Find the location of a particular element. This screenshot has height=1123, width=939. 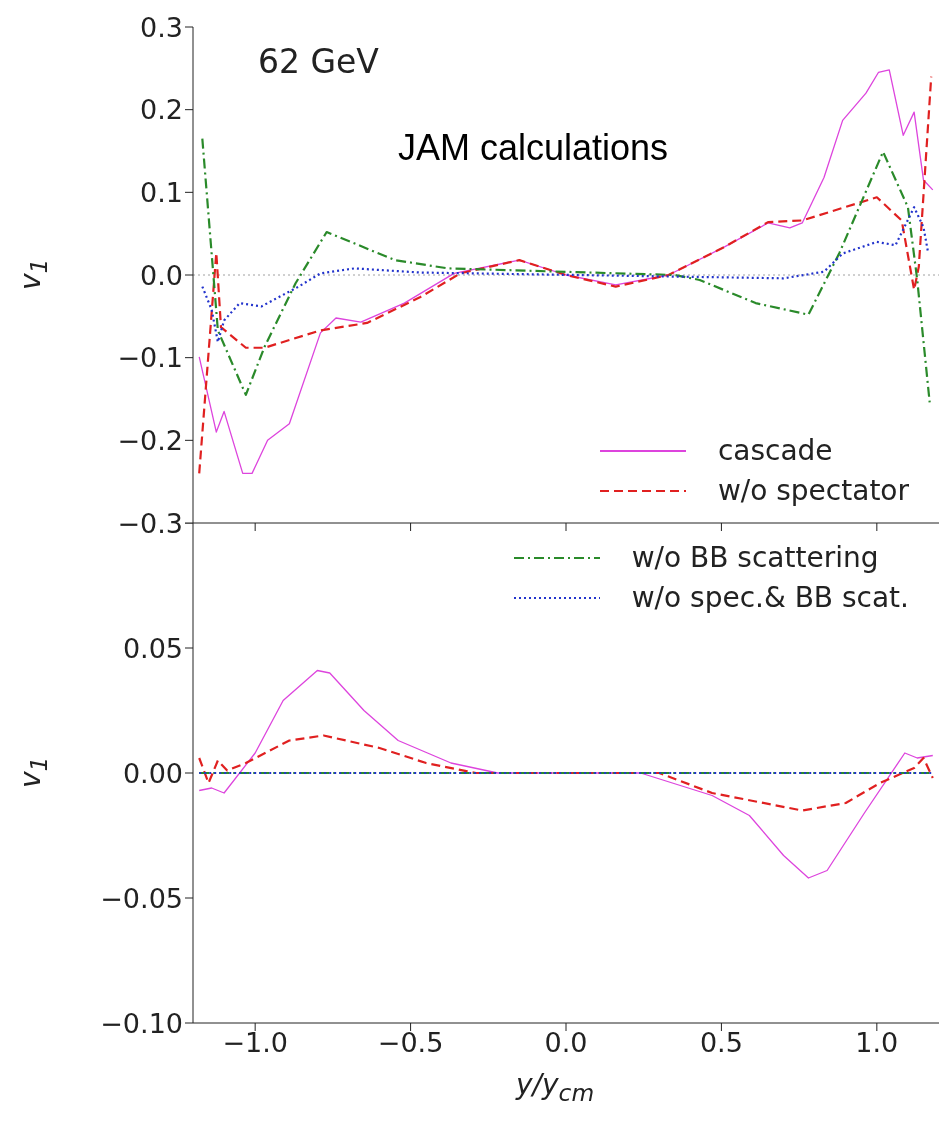

y-tick-label: 0.0 is located at coordinates (161, 275).